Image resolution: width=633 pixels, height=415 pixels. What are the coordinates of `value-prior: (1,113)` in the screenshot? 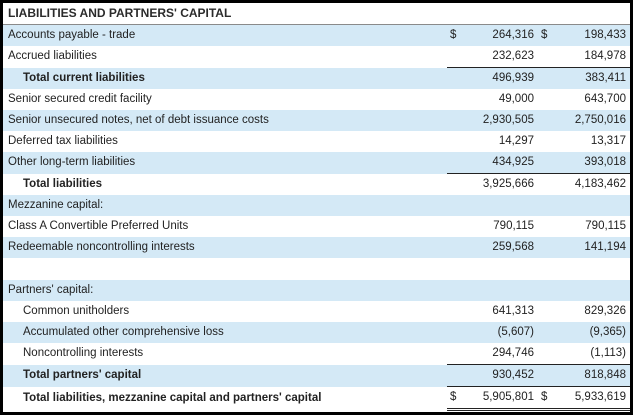 It's located at (608, 353).